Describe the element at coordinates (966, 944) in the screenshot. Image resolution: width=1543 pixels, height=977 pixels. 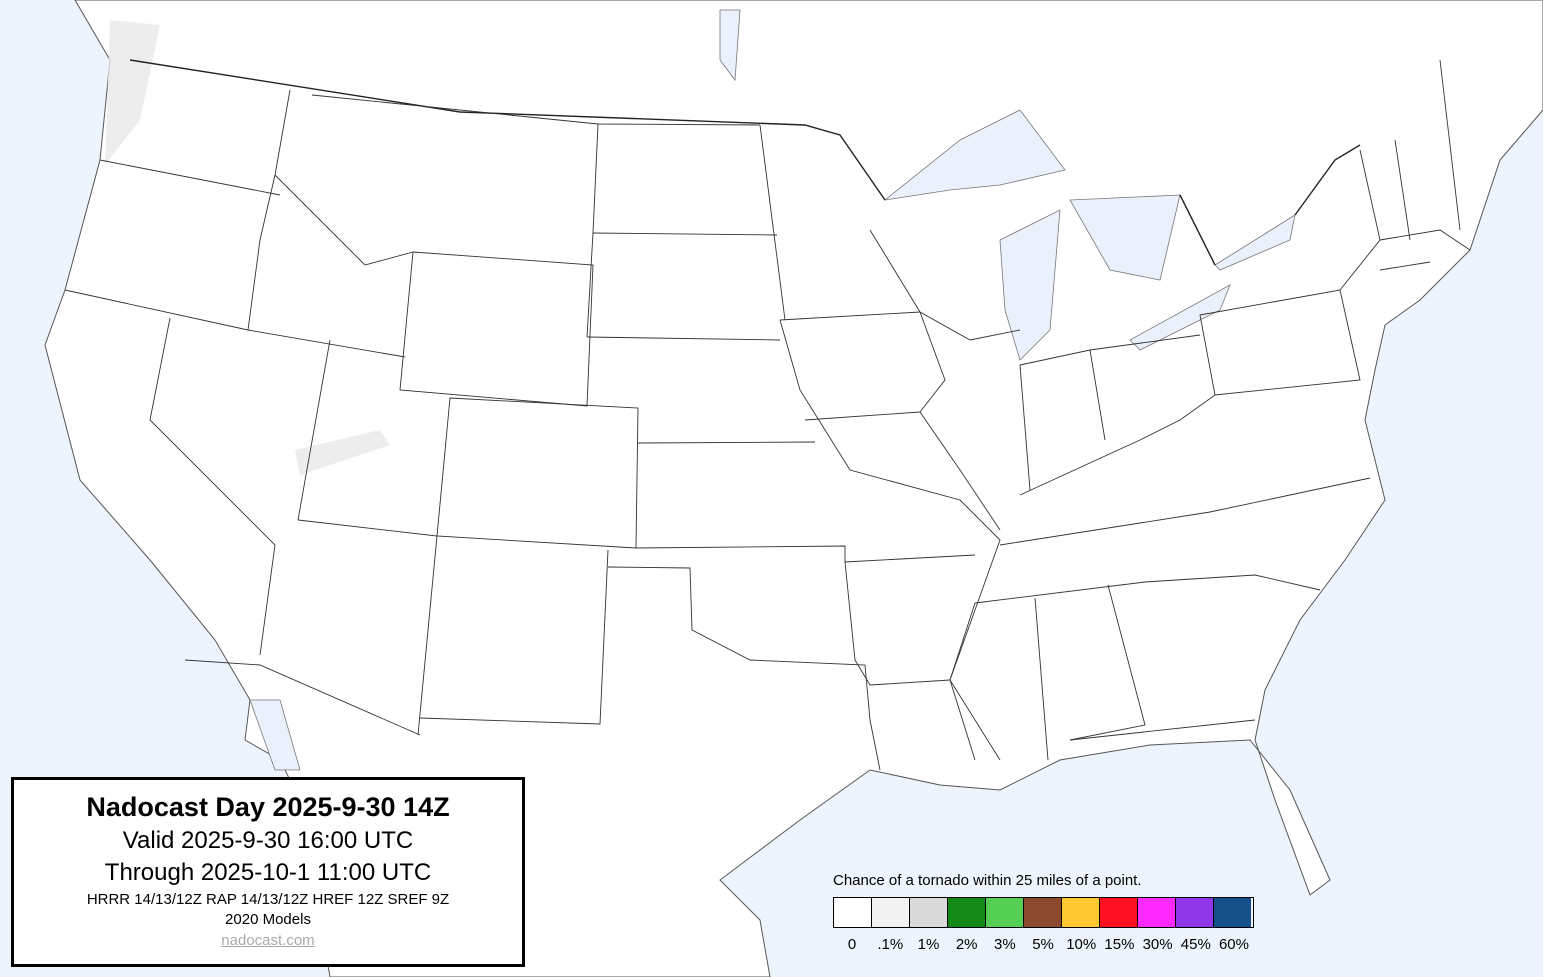
I see `legend-label: 2%` at that location.